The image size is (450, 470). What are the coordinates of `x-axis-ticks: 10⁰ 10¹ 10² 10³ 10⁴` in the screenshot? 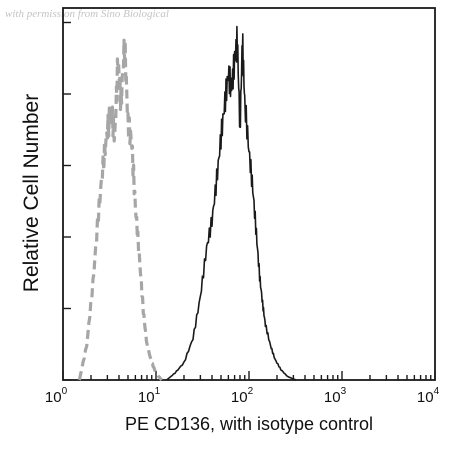 It's located at (242, 388).